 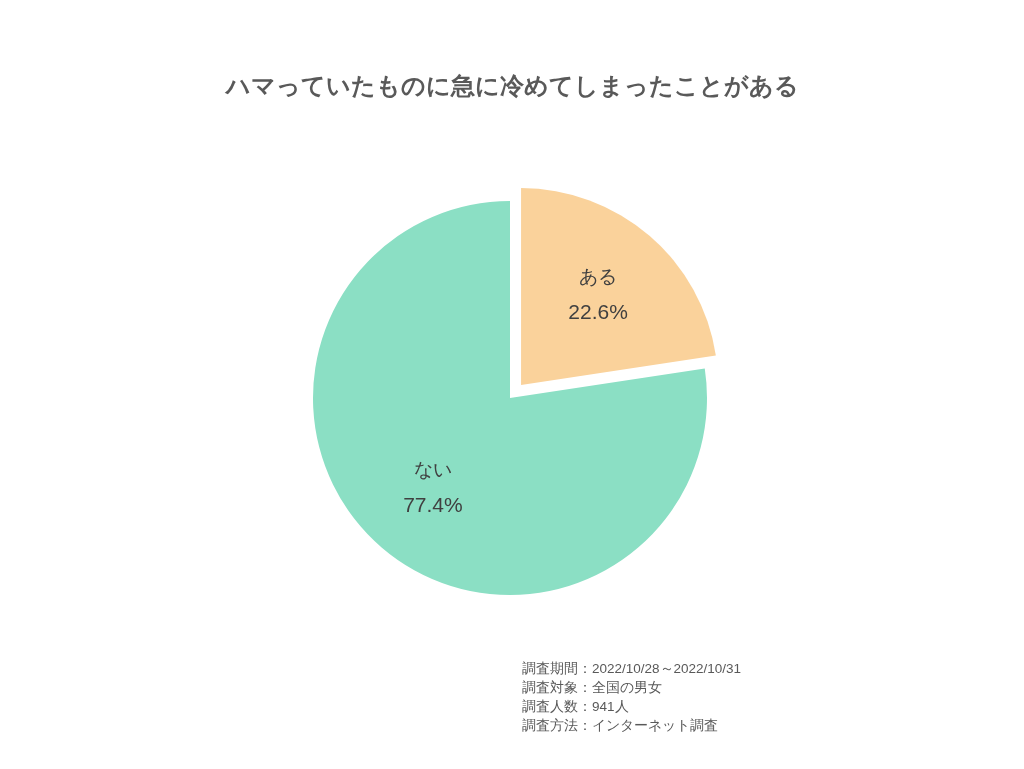 I want to click on note: 調査方法：インターネット調査, so click(x=620, y=725).